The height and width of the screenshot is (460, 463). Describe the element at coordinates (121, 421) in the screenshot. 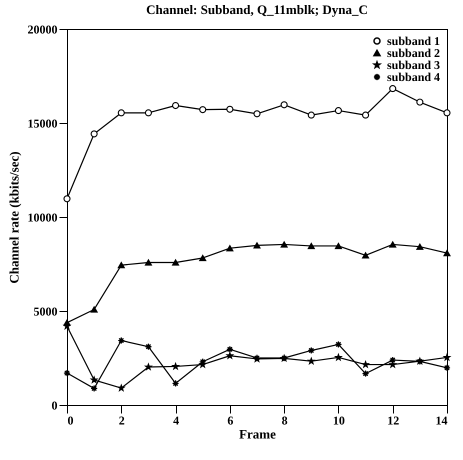

I see `x-tick-label: 2` at that location.